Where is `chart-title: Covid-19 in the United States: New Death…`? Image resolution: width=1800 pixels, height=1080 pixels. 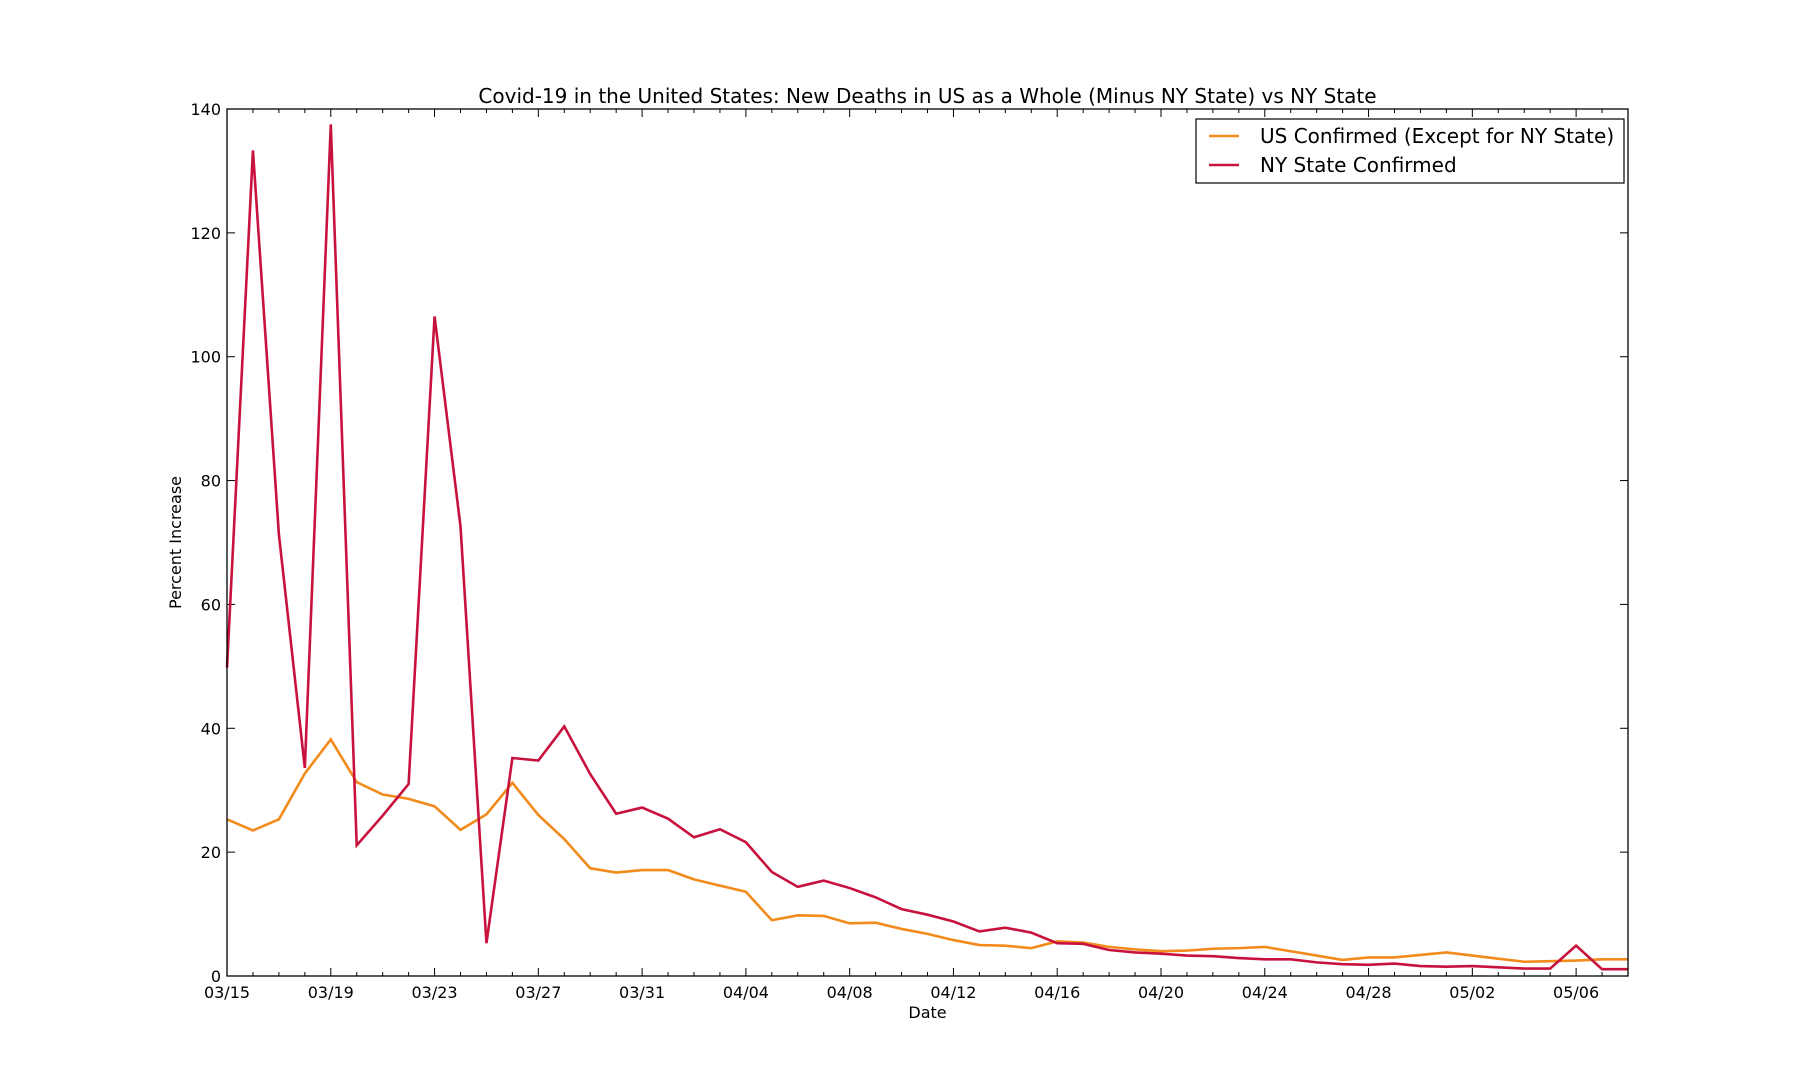 chart-title: Covid-19 in the United States: New Death… is located at coordinates (927, 96).